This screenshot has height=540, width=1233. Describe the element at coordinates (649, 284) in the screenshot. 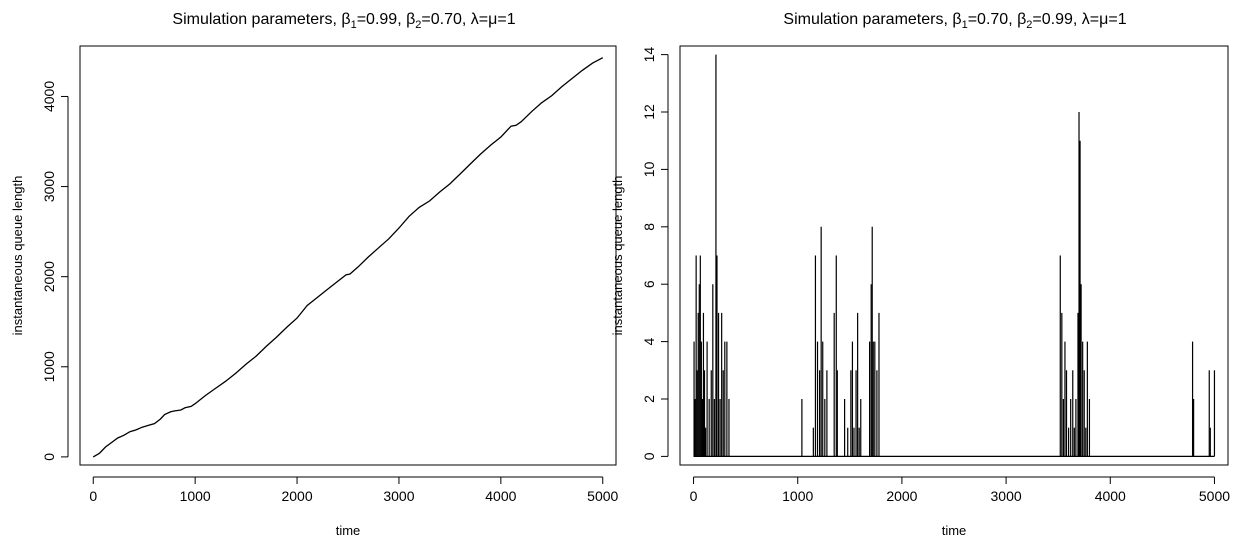

I see `y-tick-label: 6` at that location.